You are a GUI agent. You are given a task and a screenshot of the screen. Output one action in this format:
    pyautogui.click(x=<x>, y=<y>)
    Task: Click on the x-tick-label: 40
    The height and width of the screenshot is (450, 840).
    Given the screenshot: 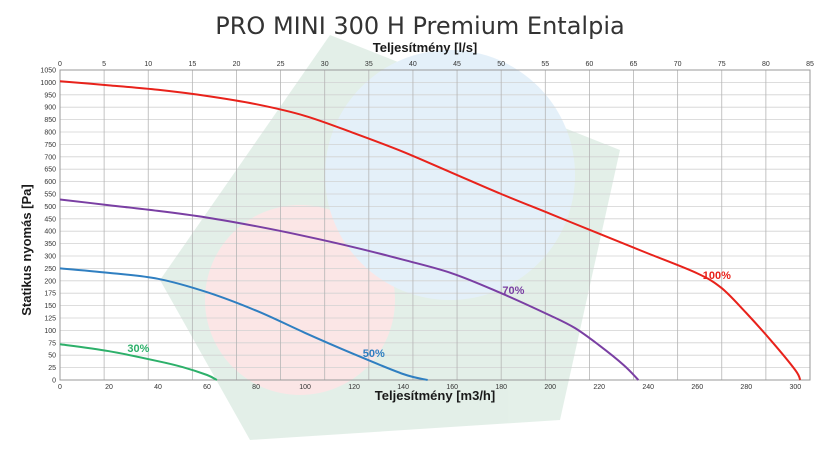 What is the action you would take?
    pyautogui.click(x=158, y=387)
    